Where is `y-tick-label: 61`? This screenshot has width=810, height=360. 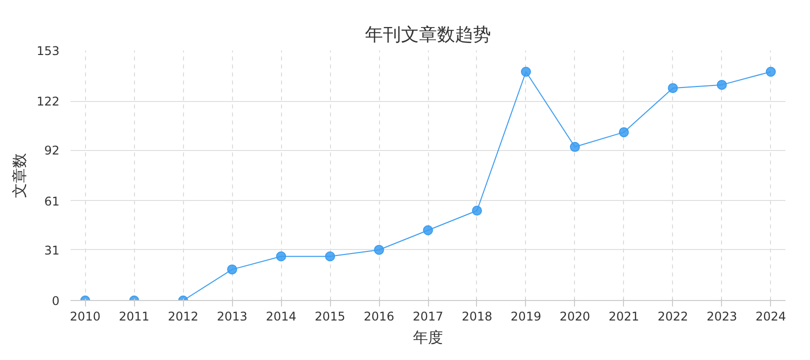 y-tick-label: 61 is located at coordinates (52, 201).